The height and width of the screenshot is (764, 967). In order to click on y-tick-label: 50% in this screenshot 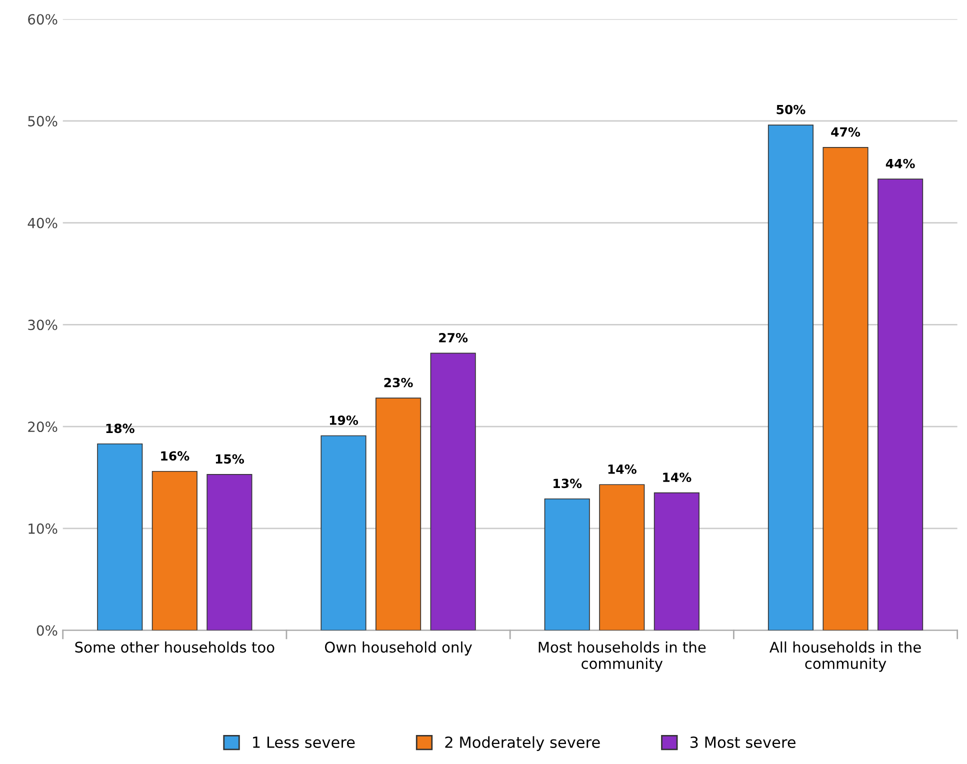, I will do `click(43, 121)`.